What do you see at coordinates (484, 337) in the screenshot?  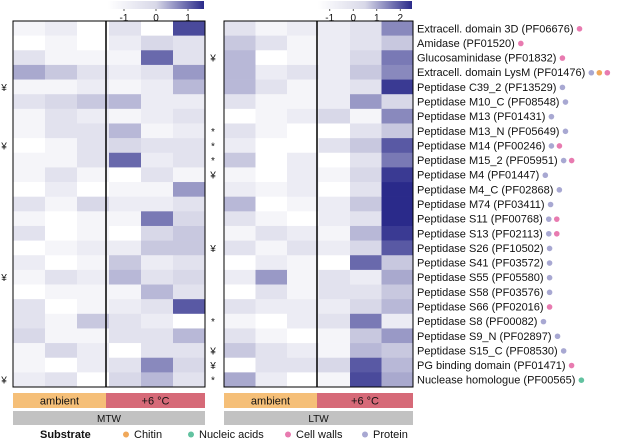 I see `row-label: Peptidase S9_N (PF02897)` at bounding box center [484, 337].